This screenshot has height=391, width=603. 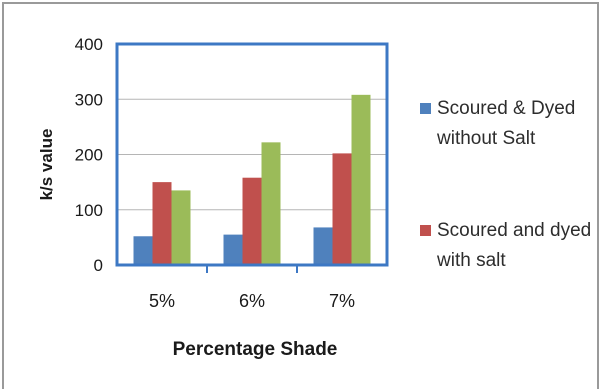 What do you see at coordinates (252, 288) in the screenshot?
I see `x-axis-tick-labels: 5% 6% 7%` at bounding box center [252, 288].